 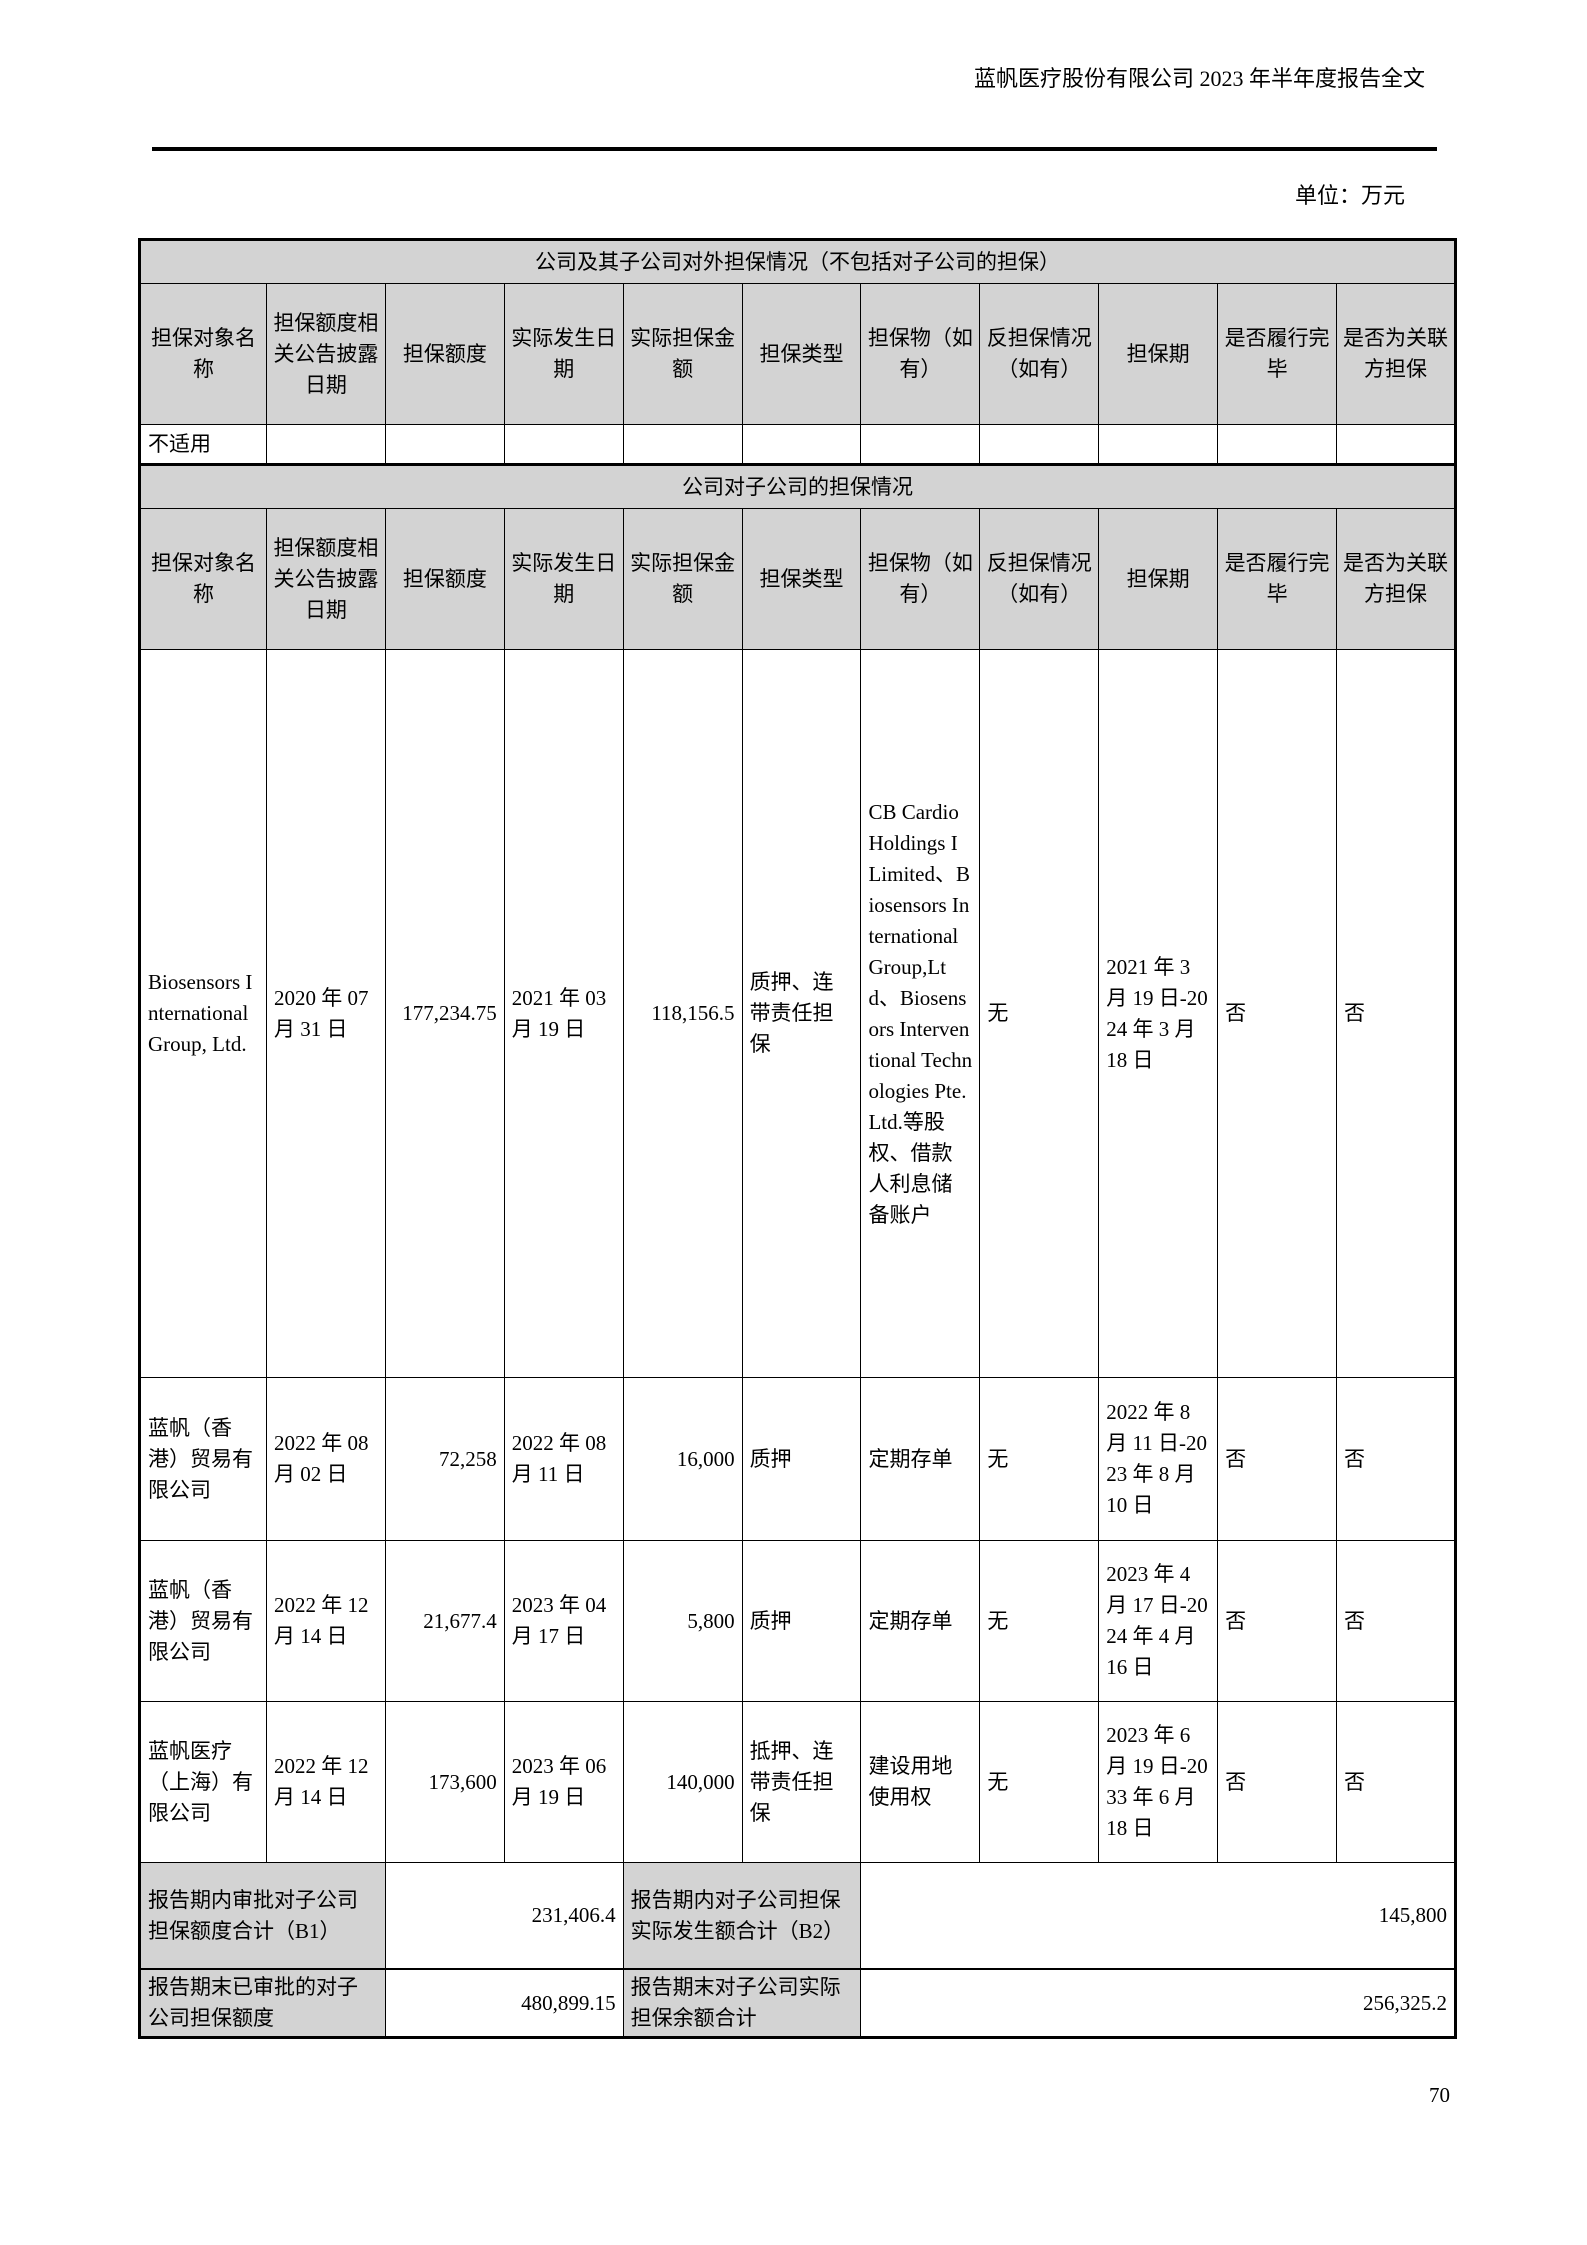 What do you see at coordinates (262, 2003) in the screenshot?
I see `summary-label-approved-end: 报告期末已审批的对子公司担保额度` at bounding box center [262, 2003].